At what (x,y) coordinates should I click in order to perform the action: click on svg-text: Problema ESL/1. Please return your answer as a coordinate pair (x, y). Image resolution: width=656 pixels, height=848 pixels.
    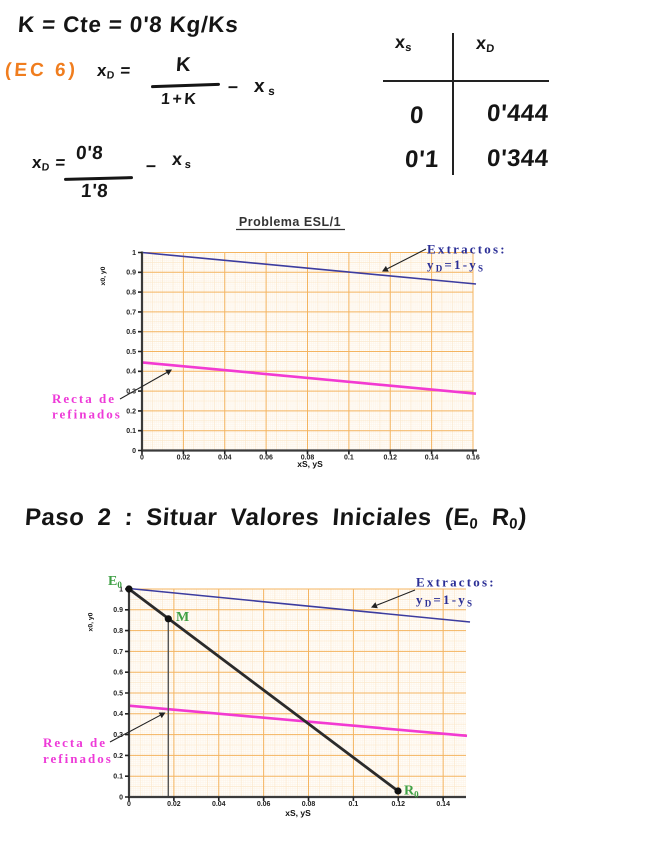
    Looking at the image, I should click on (290, 222).